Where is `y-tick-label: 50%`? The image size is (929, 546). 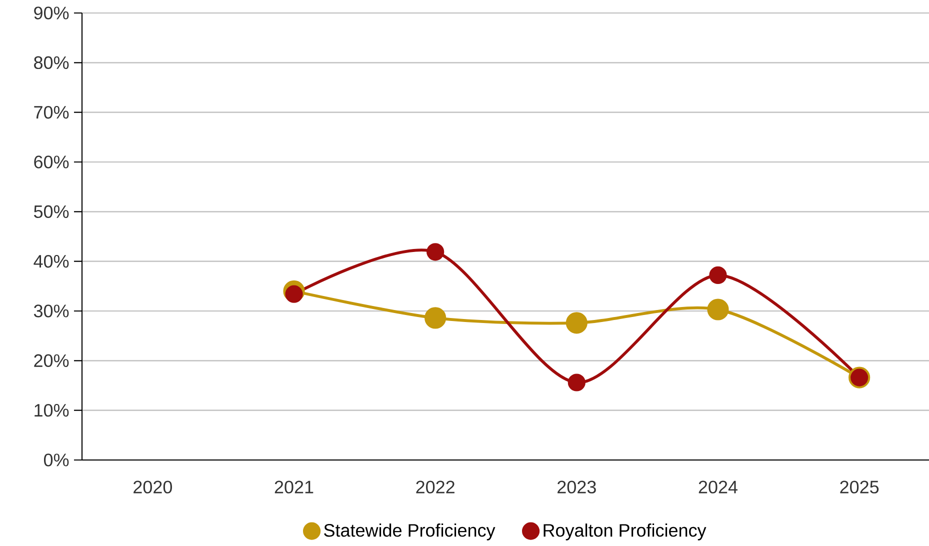
y-tick-label: 50% is located at coordinates (51, 211).